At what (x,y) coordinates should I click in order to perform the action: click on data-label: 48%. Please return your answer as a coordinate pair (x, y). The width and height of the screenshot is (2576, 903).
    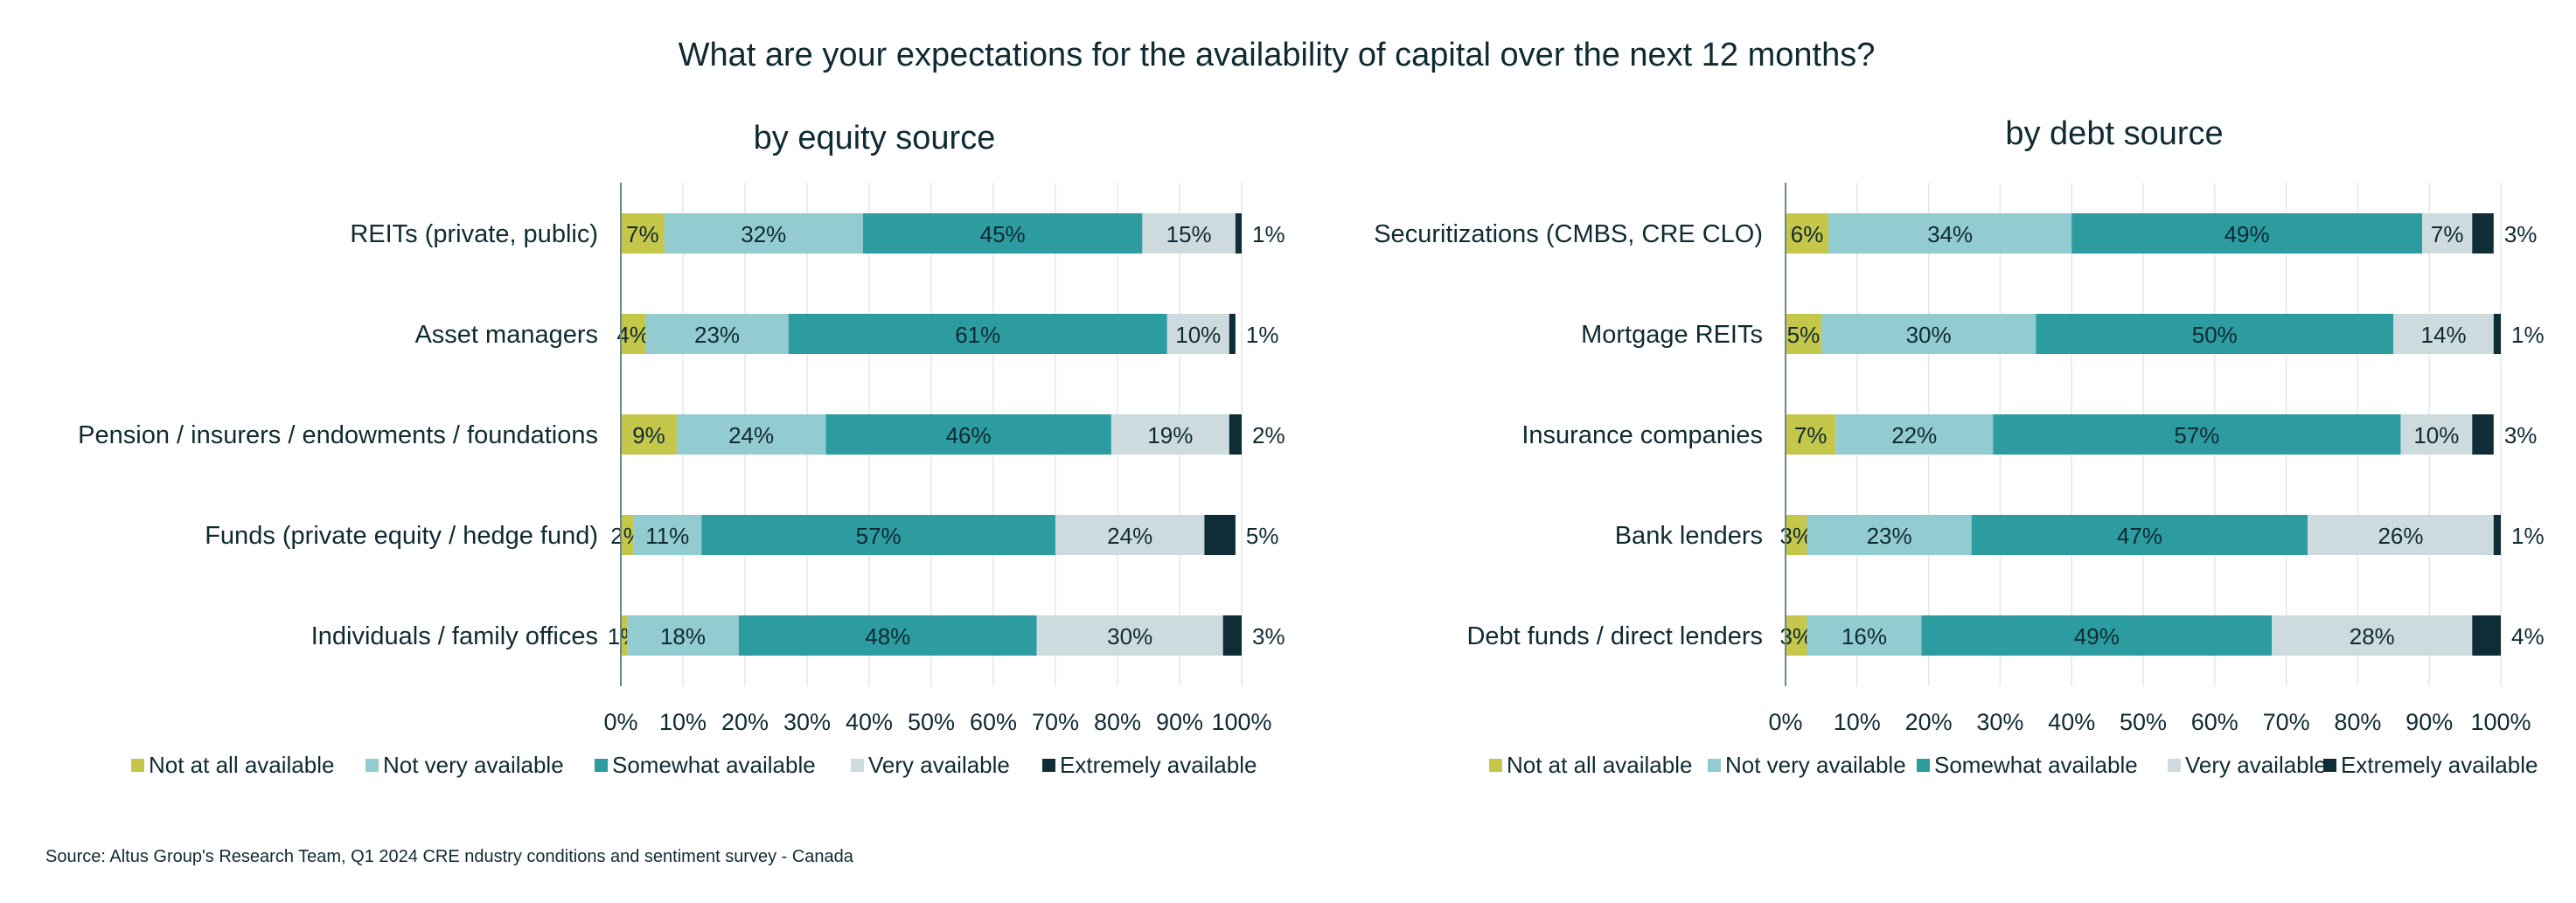
    Looking at the image, I should click on (887, 636).